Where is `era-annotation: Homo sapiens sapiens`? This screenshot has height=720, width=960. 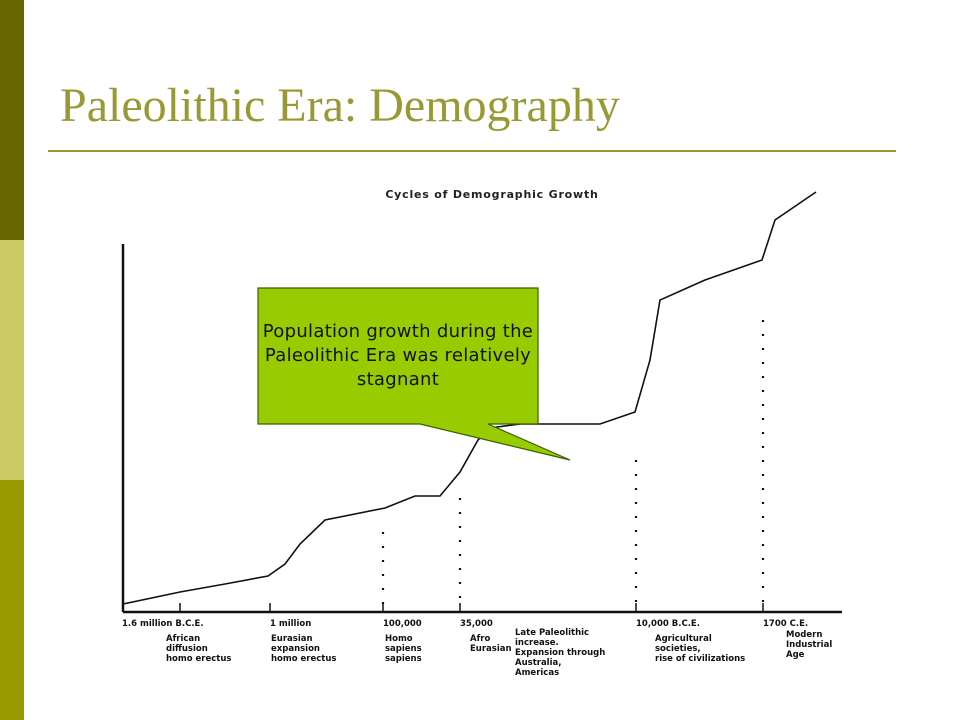 era-annotation: Homo sapiens sapiens is located at coordinates (403, 649).